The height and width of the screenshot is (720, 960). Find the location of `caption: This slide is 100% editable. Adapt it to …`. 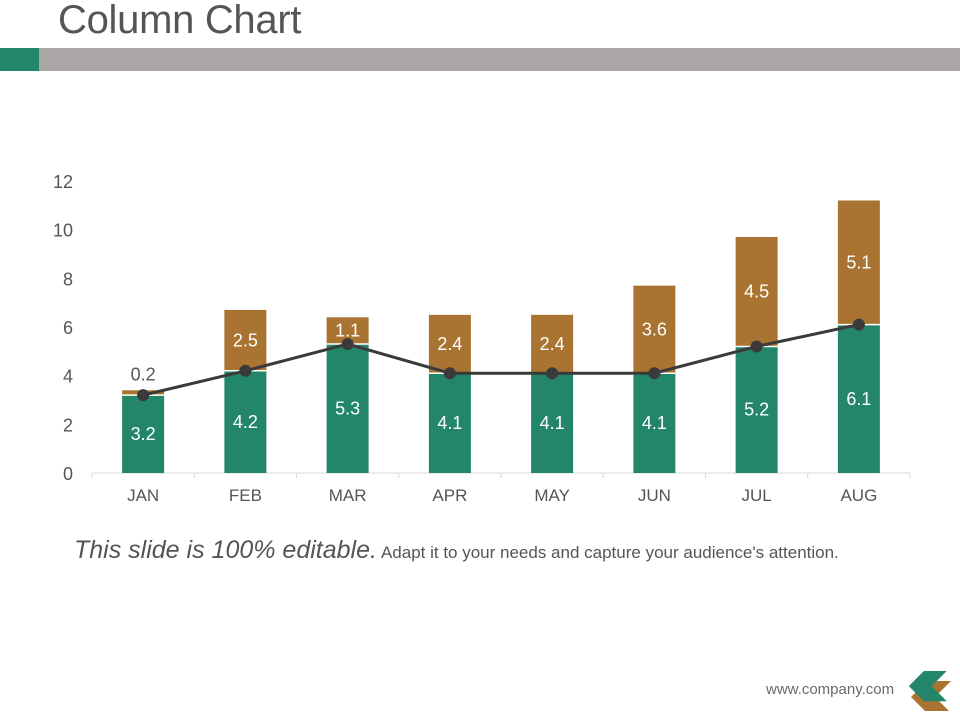

caption: This slide is 100% editable. Adapt it to … is located at coordinates (456, 550).